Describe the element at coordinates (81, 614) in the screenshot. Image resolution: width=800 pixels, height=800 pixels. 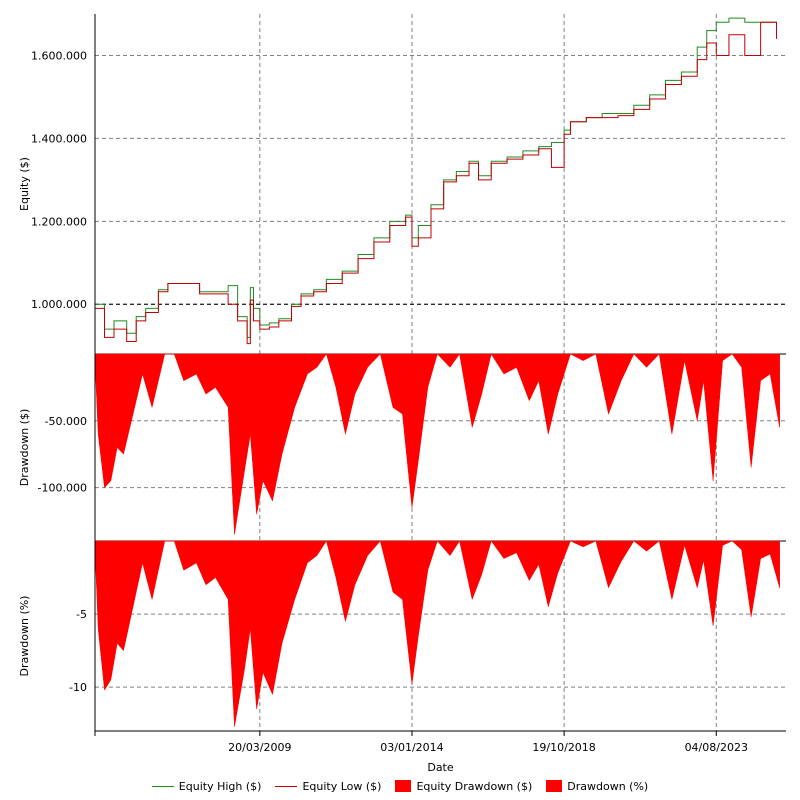
I see `y-tick-label: -5` at that location.